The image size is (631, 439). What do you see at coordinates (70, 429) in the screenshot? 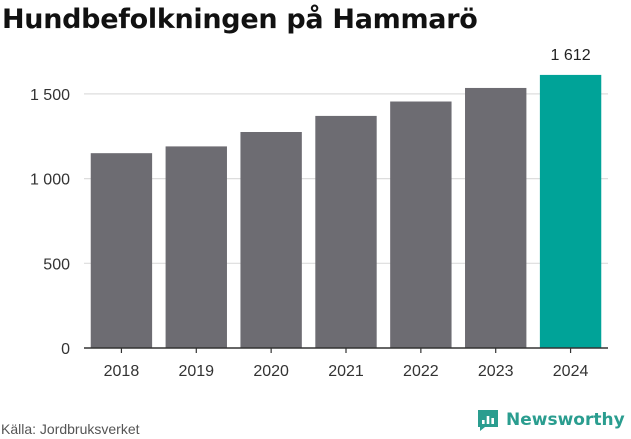
I see `source-note: Källa: Jordbruksverket` at bounding box center [70, 429].